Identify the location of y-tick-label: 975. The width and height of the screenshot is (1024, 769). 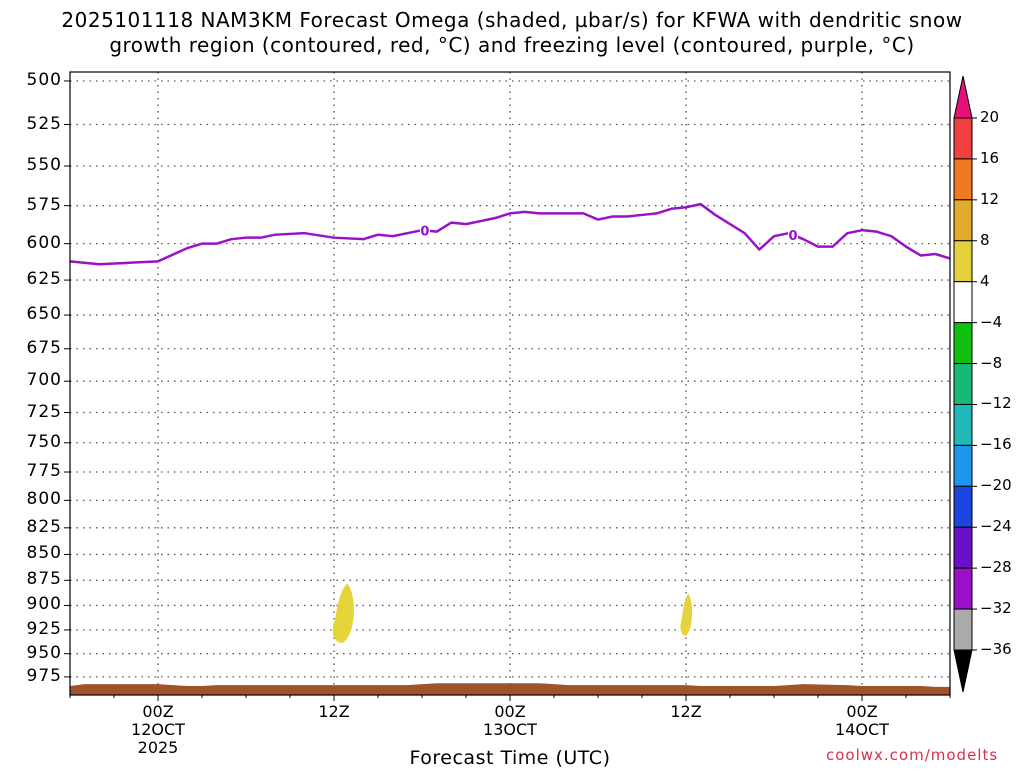
(44, 675).